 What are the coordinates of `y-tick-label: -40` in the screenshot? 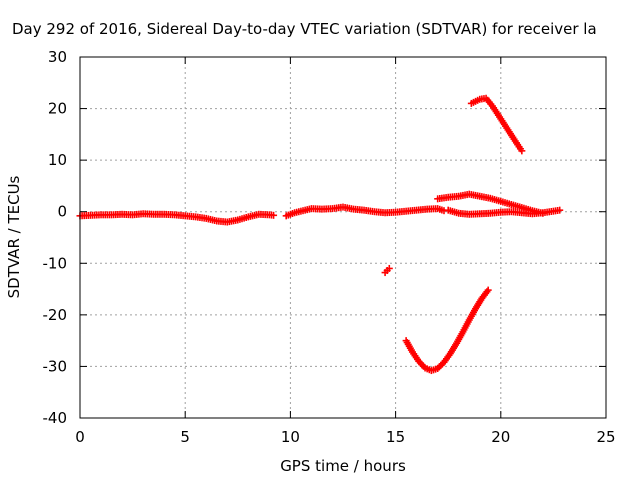 It's located at (55, 418).